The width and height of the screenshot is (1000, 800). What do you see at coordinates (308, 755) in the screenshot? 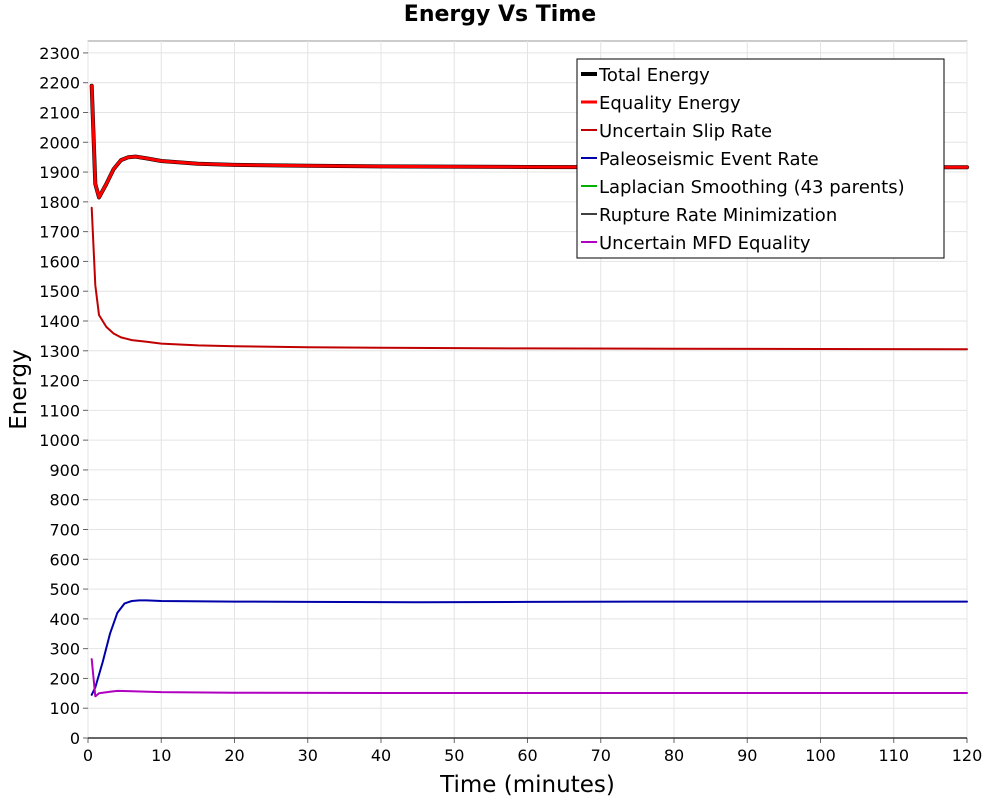
I see `x-tick-label: 30` at bounding box center [308, 755].